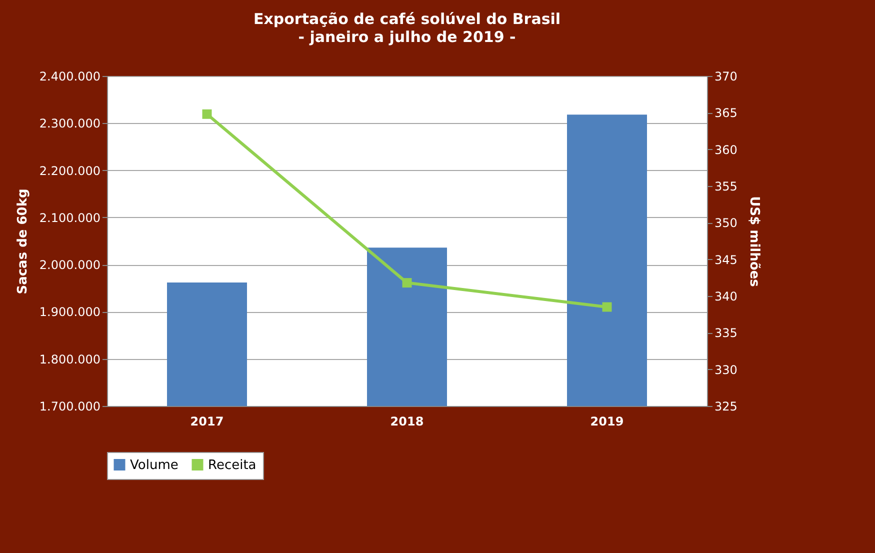 Image resolution: width=875 pixels, height=553 pixels. I want to click on x-tick-label: 2019, so click(607, 421).